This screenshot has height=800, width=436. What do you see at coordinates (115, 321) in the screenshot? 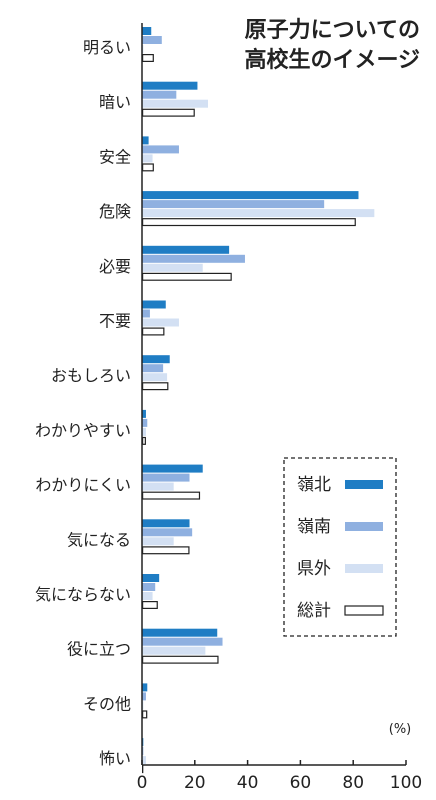
I see `category-label: 不要` at bounding box center [115, 321].